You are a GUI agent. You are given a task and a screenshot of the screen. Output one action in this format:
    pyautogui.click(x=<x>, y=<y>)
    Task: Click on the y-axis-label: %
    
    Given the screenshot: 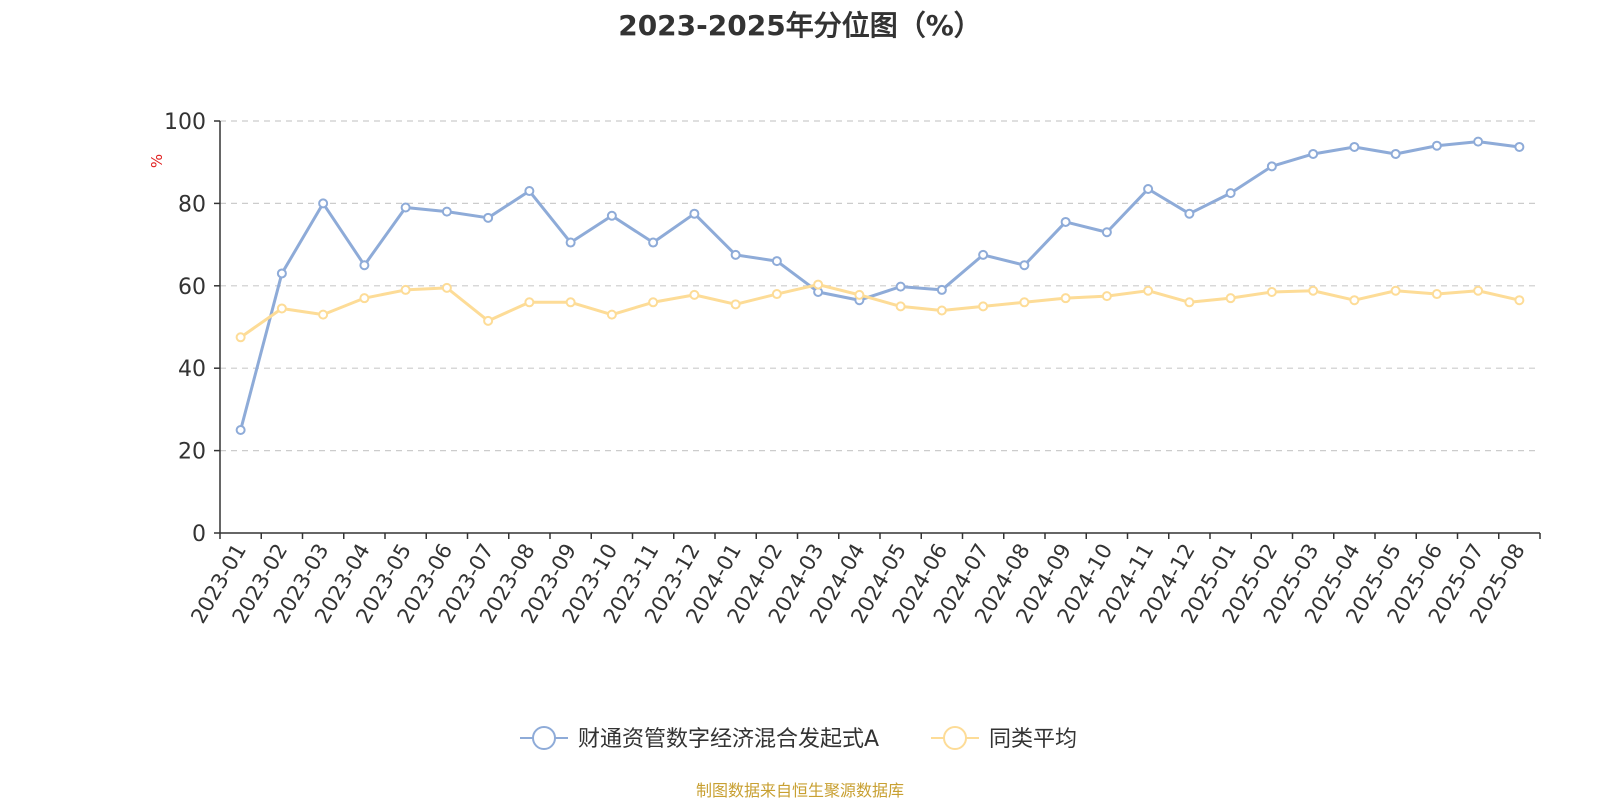 What is the action you would take?
    pyautogui.click(x=157, y=161)
    